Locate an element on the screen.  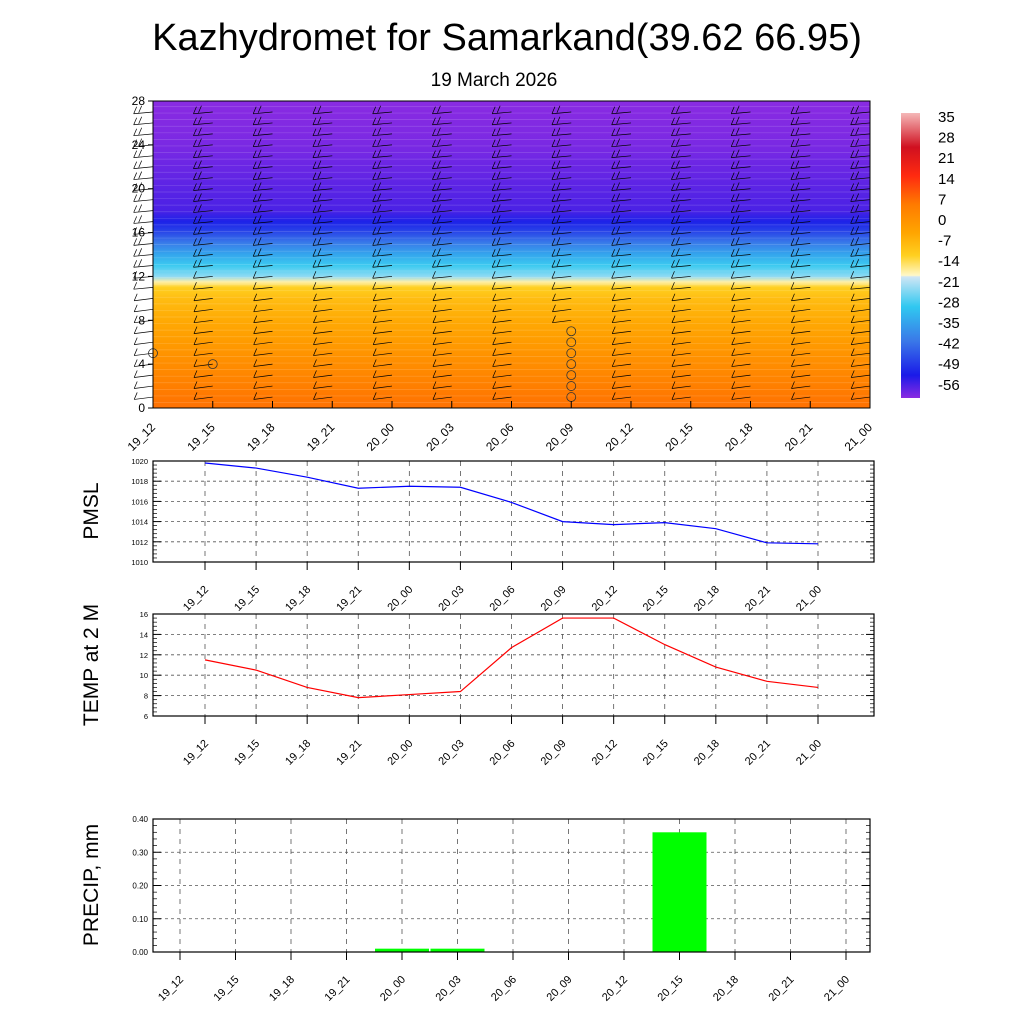
y-tick-label: 10 is located at coordinates (144, 675).